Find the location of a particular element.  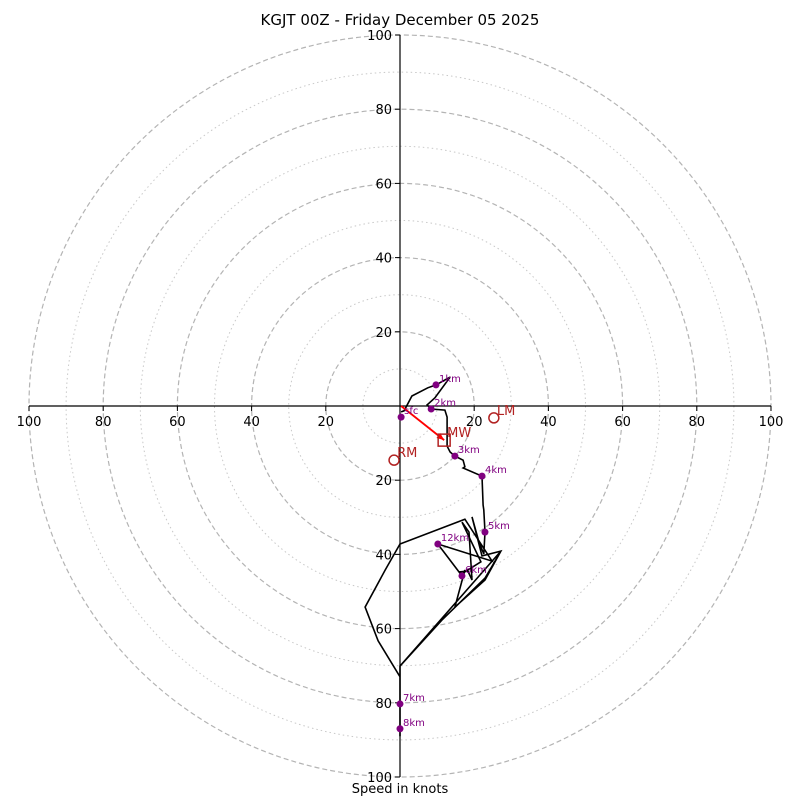

x-axis-label: Speed in knots is located at coordinates (400, 789).